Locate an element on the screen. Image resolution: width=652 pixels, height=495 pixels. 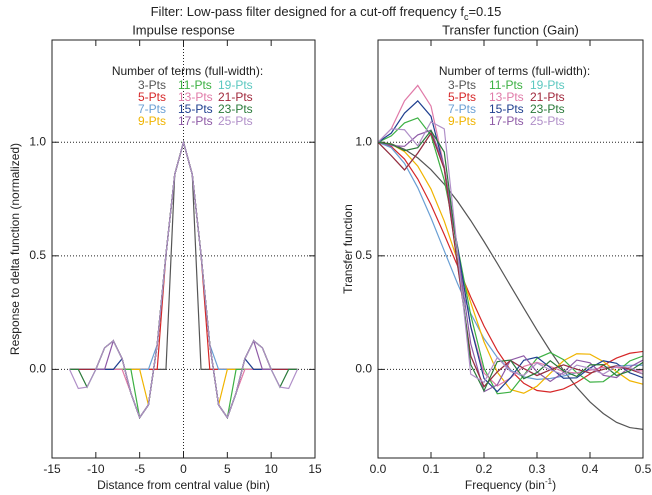
x-tick-label: 0.3 is located at coordinates (537, 469).